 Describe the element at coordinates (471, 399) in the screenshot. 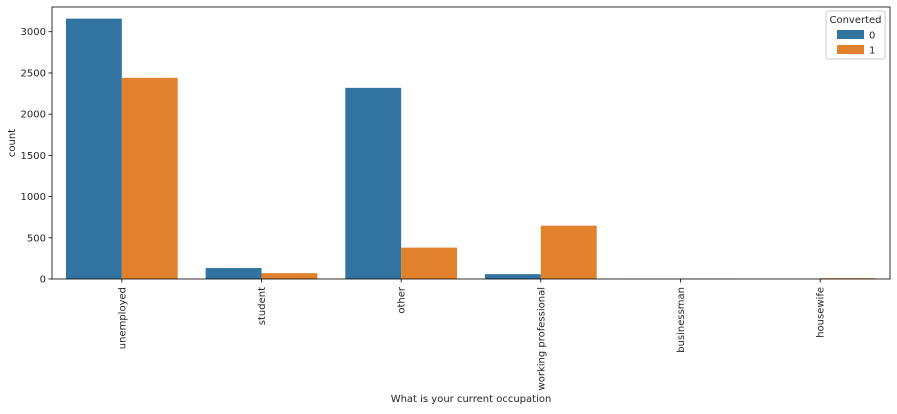

I see `x-axis-label: What is your current occupation` at that location.